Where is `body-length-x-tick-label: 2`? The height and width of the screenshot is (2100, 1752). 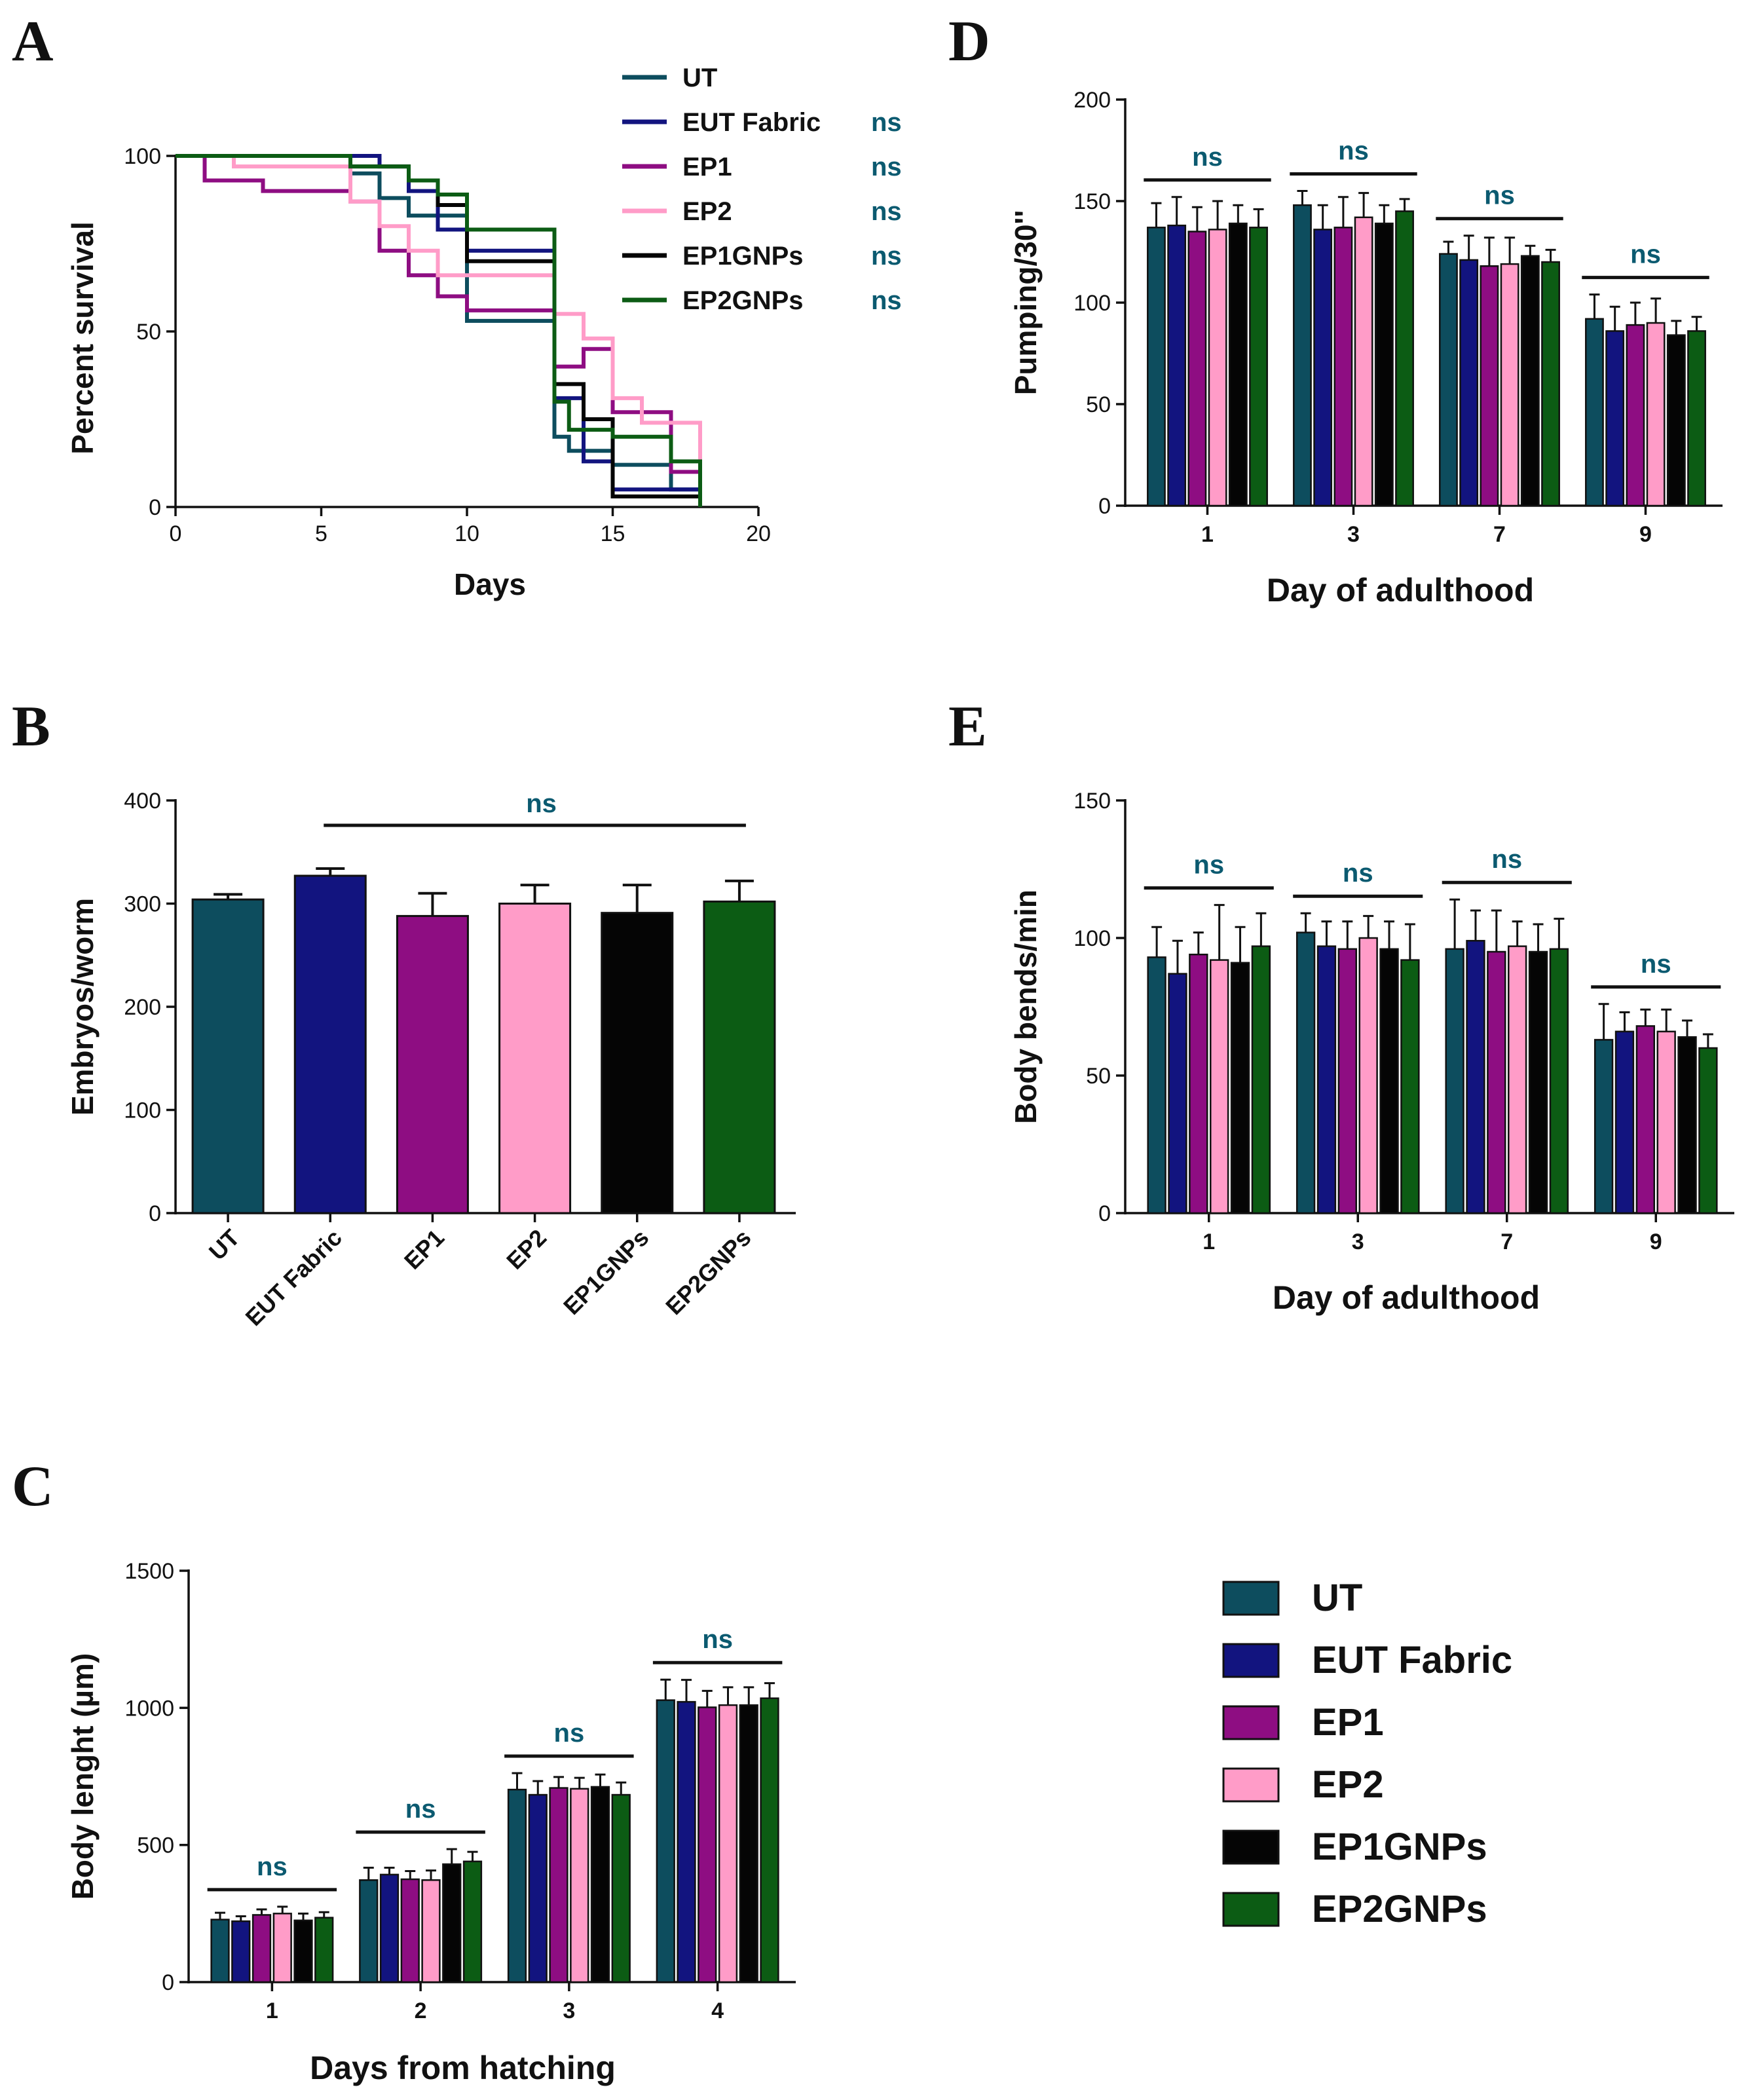 body-length-x-tick-label: 2 is located at coordinates (421, 2010).